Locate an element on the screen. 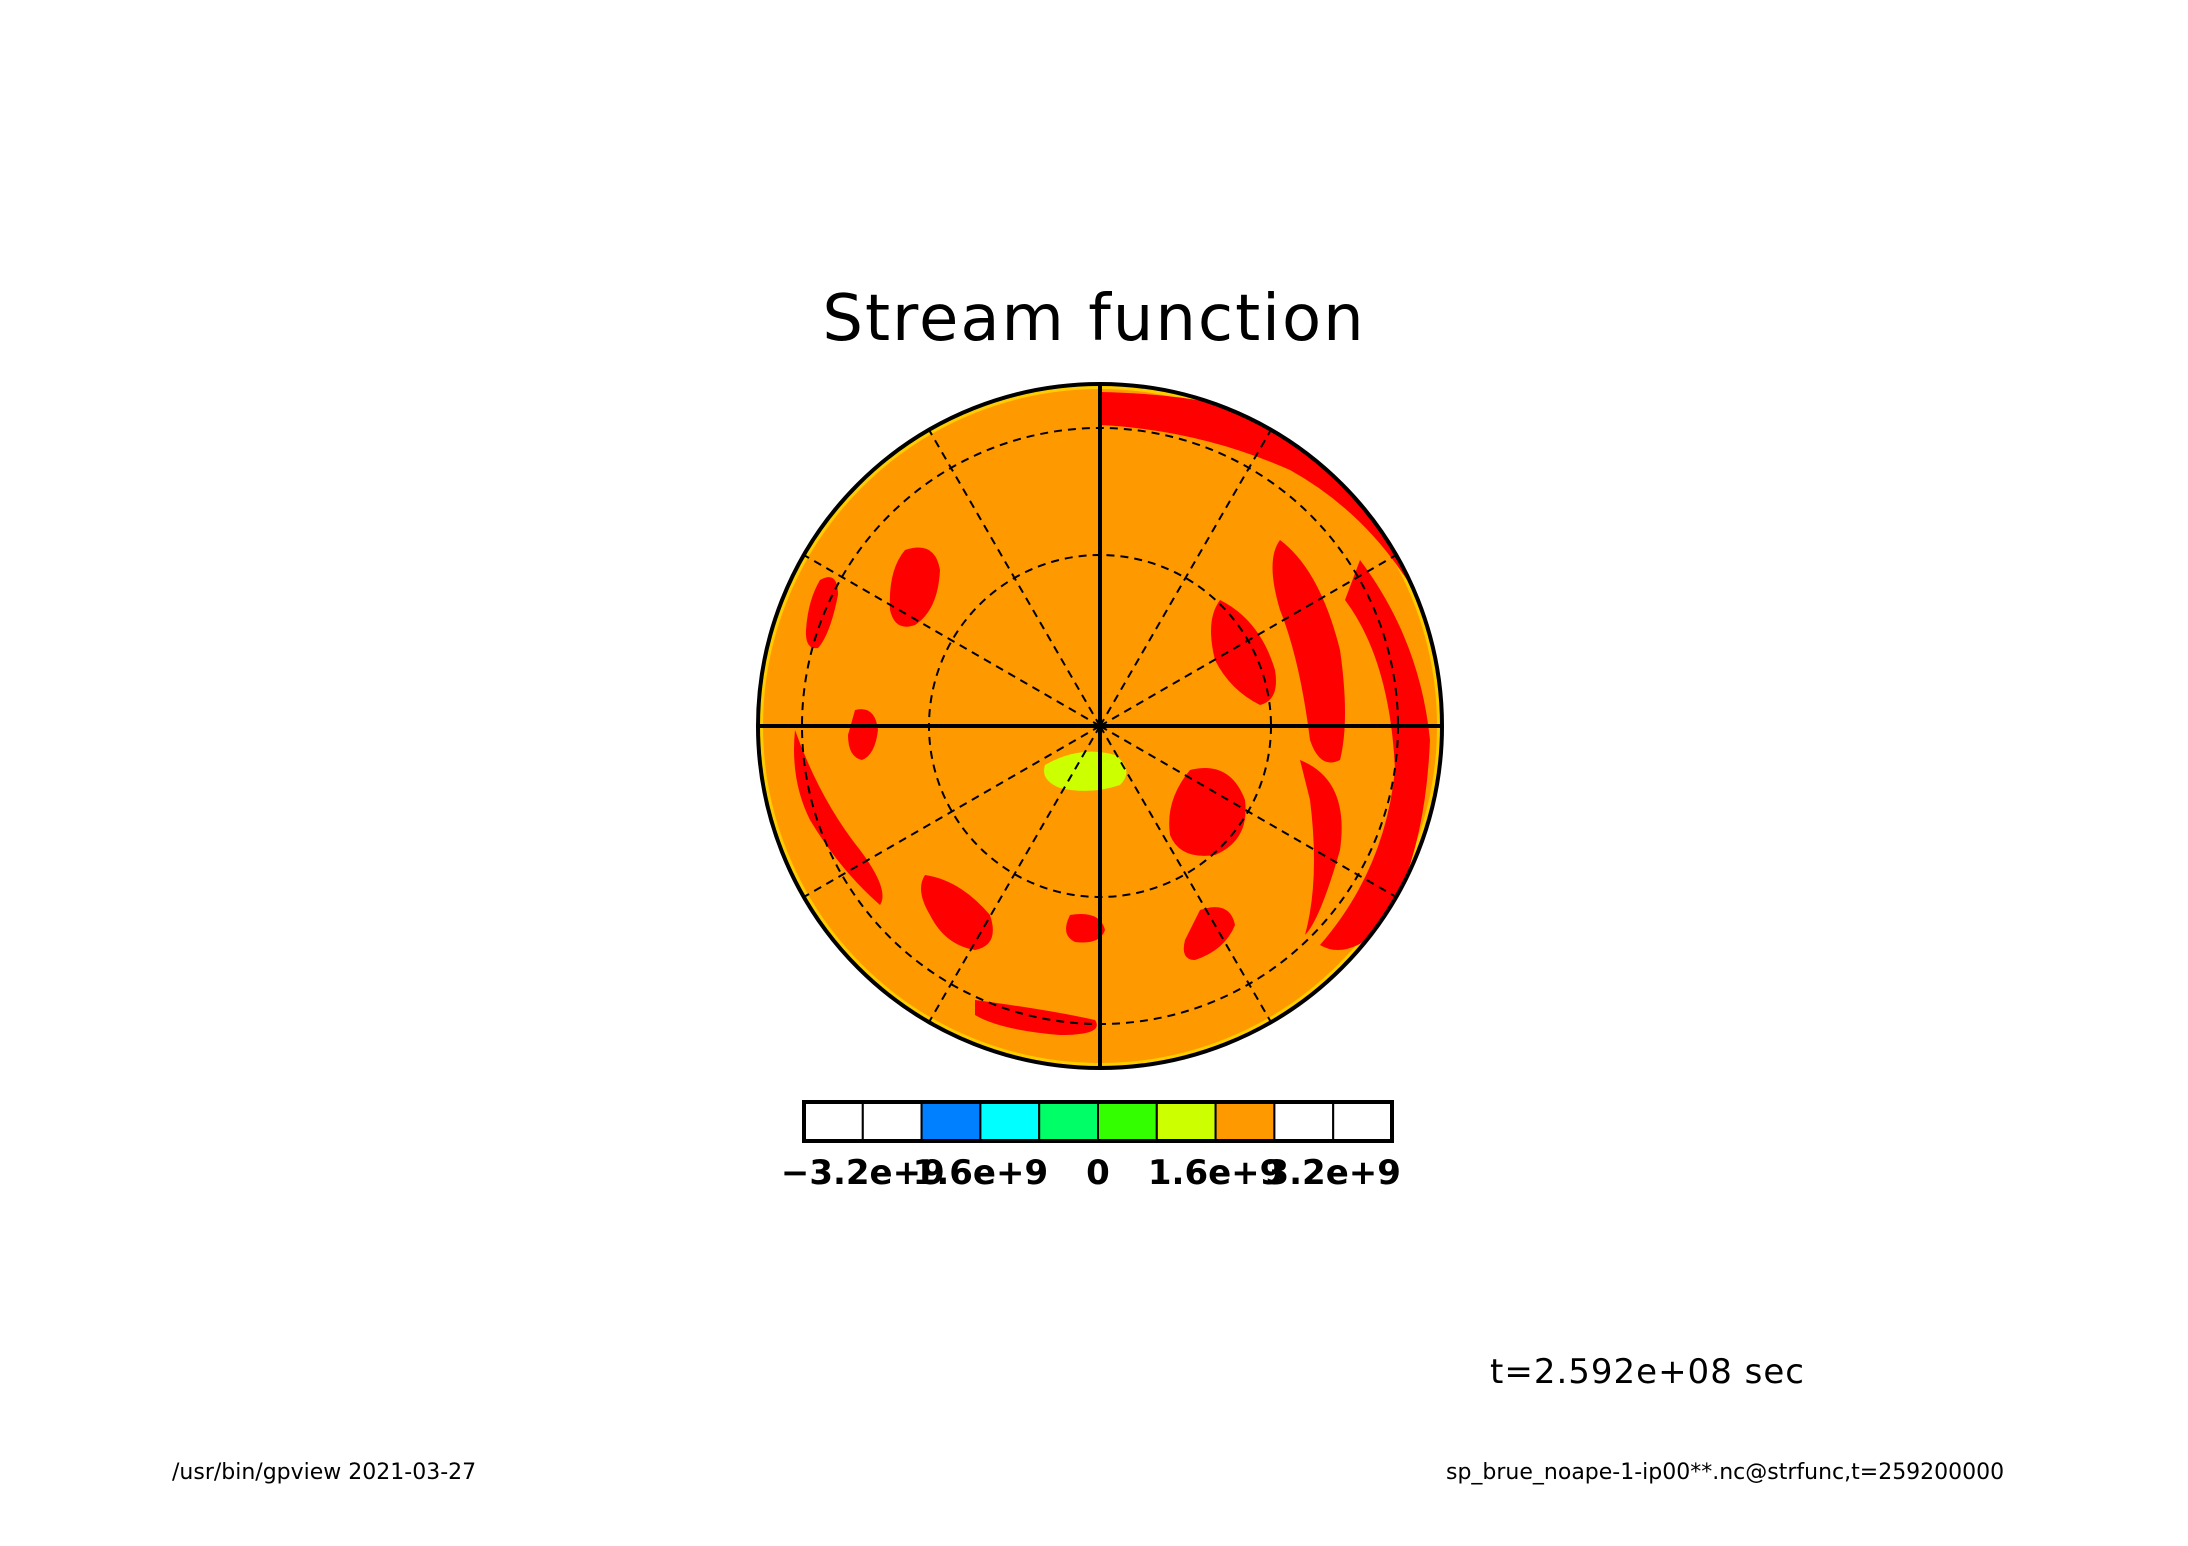 This screenshot has width=2188, height=1546. colorbar-tick-label: −3.2e+9 is located at coordinates (863, 1173).